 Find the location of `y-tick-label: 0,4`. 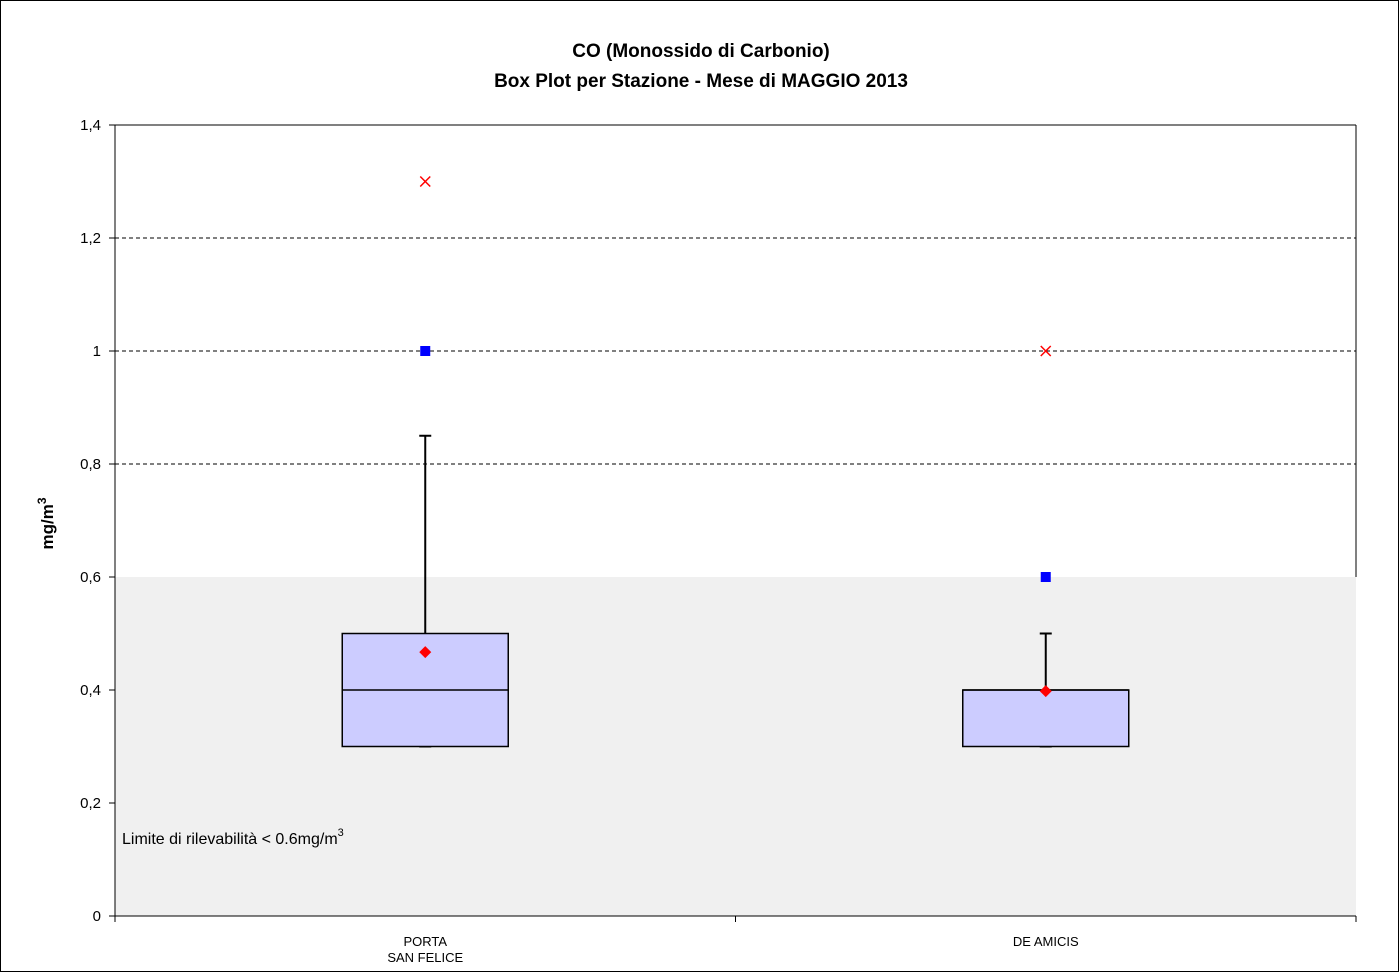

y-tick-label: 0,4 is located at coordinates (90, 690).